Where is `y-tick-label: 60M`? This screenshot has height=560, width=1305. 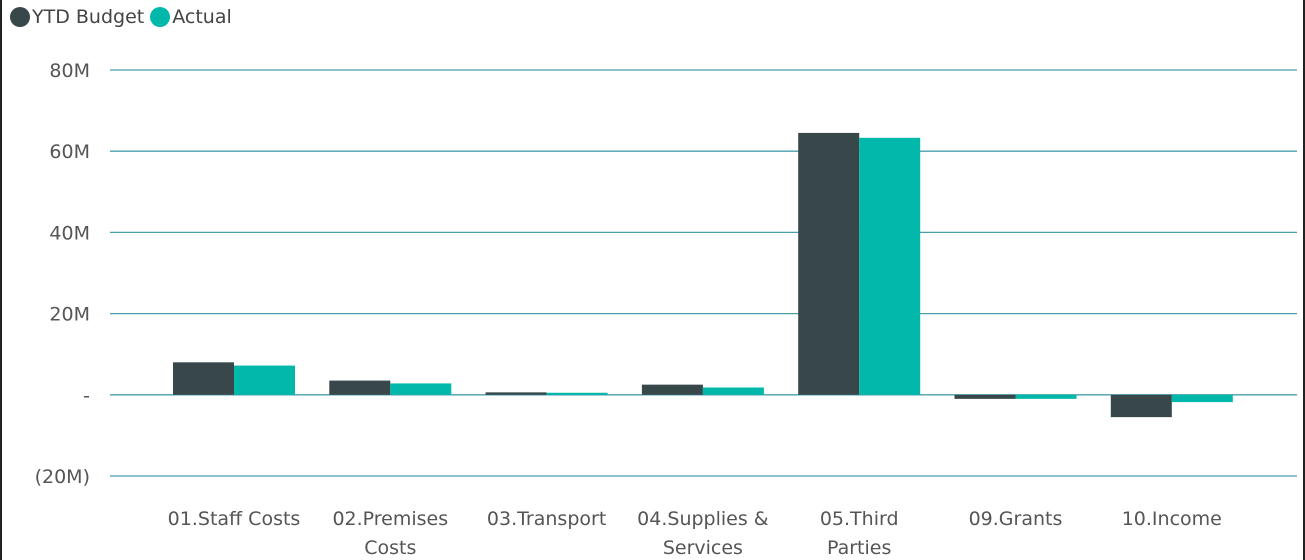
y-tick-label: 60M is located at coordinates (69, 152).